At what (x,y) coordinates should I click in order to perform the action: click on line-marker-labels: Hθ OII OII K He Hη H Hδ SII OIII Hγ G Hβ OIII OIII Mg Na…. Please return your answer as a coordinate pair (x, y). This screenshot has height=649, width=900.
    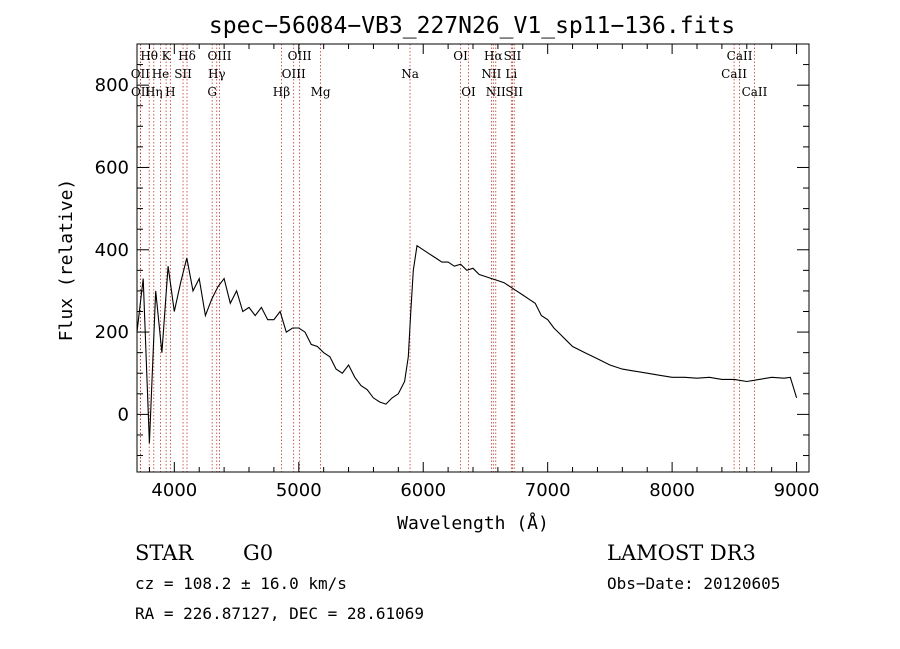
    Looking at the image, I should click on (449, 74).